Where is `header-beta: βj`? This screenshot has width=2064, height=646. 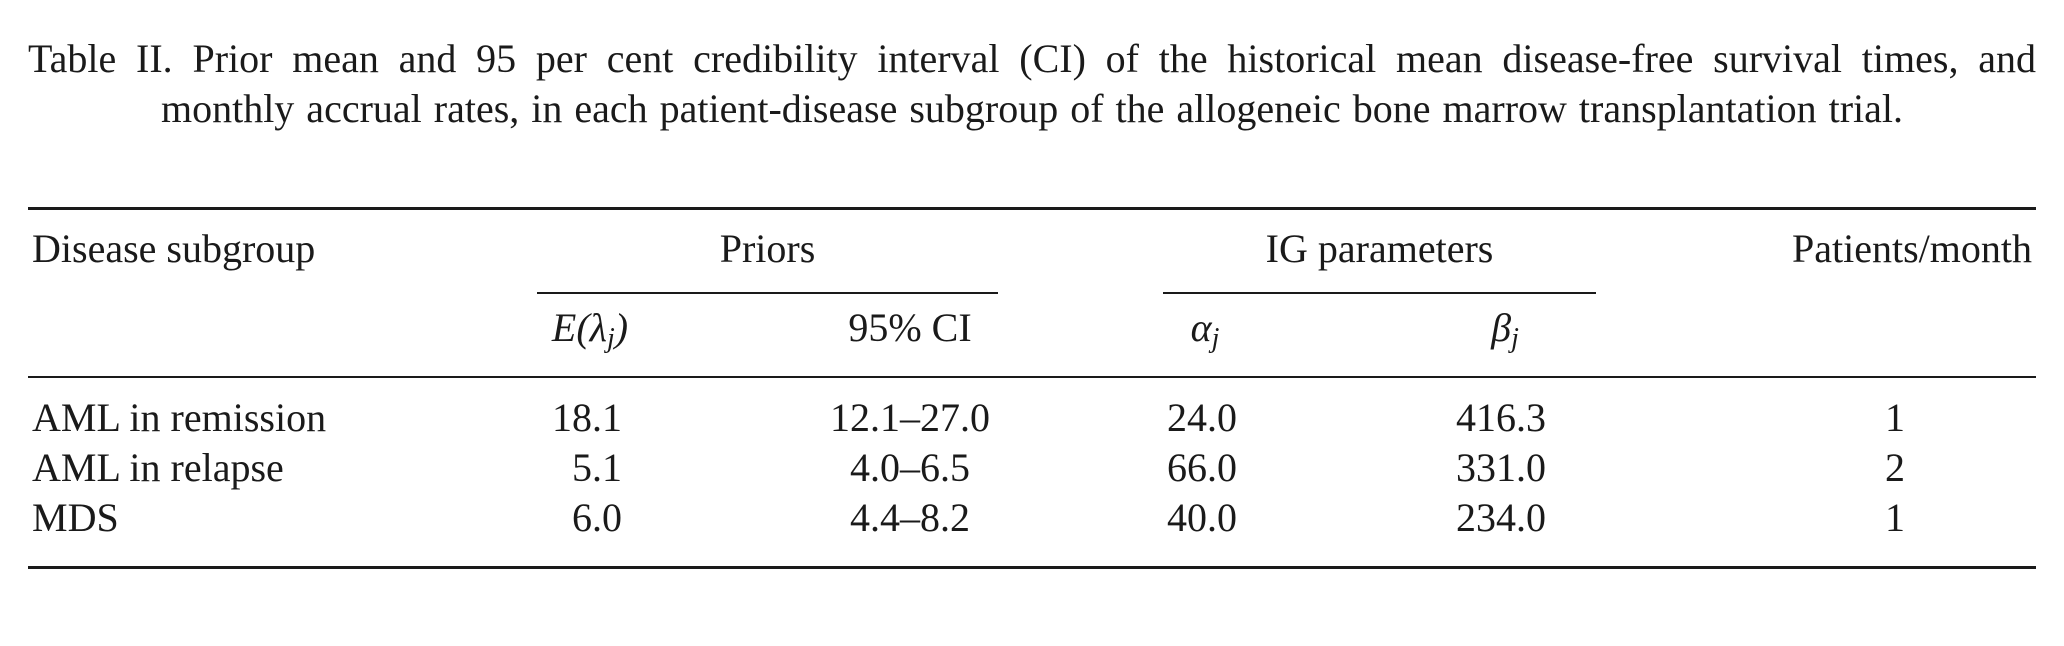 header-beta: βj is located at coordinates (1505, 329).